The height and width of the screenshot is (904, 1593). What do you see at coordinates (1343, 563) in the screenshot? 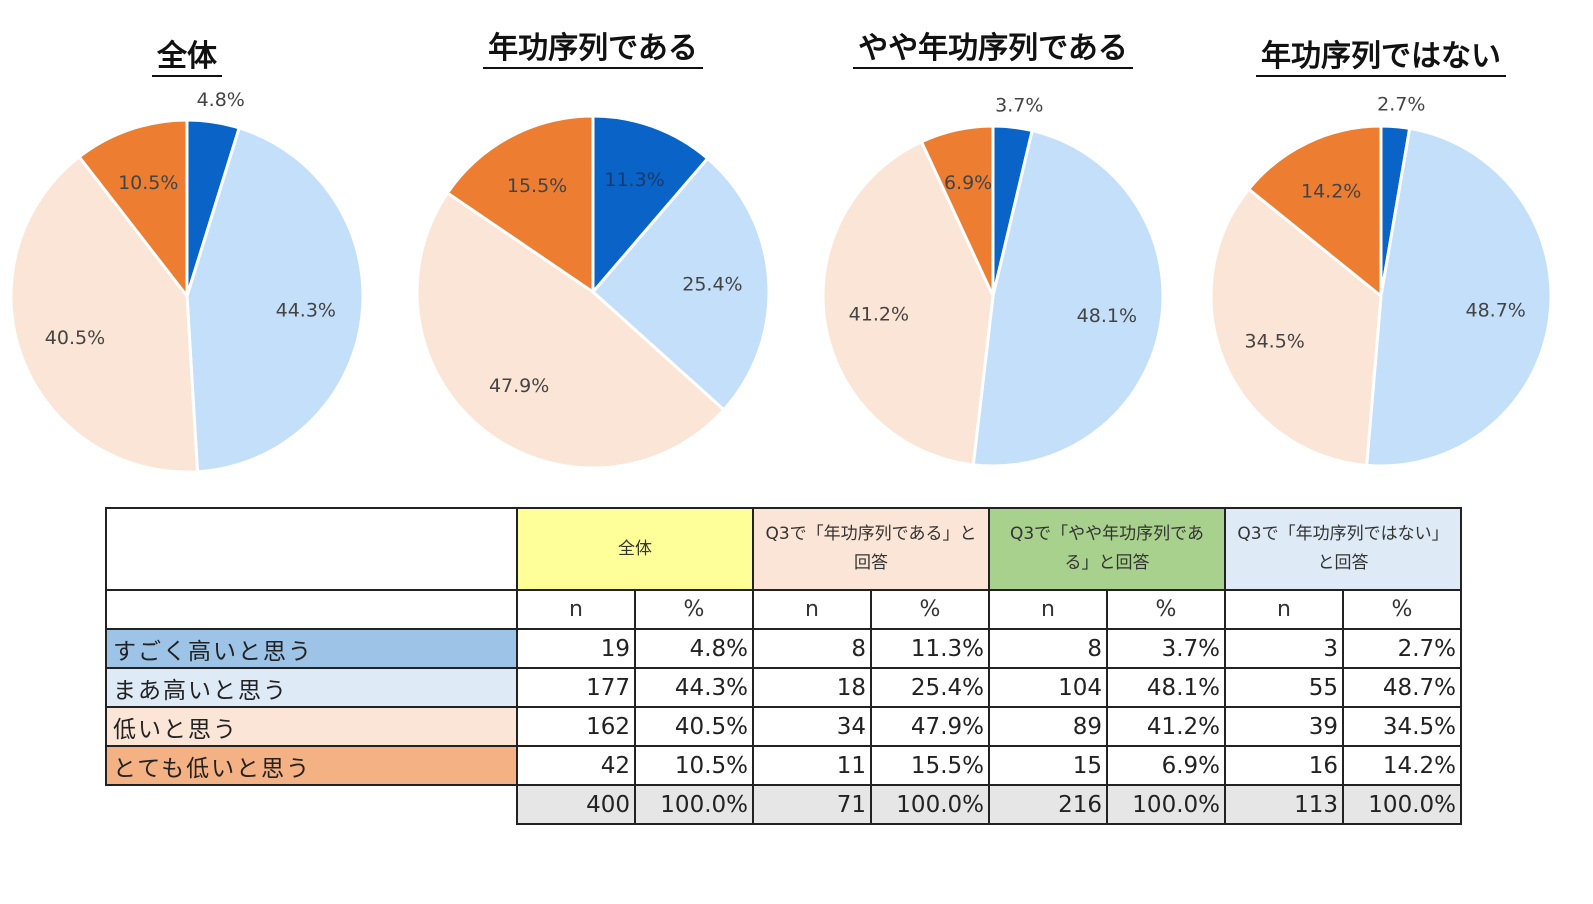
I see `group-header-text: と回答` at bounding box center [1343, 563].